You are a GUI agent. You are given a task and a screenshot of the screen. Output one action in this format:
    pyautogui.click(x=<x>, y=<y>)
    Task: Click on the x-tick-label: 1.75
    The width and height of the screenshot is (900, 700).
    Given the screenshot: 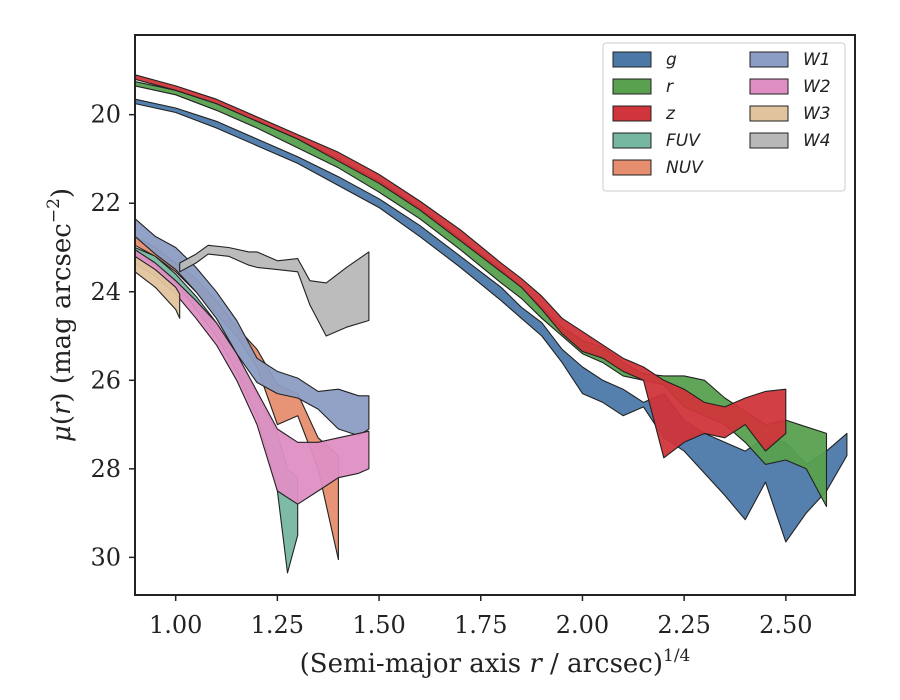 What is the action you would take?
    pyautogui.click(x=480, y=625)
    